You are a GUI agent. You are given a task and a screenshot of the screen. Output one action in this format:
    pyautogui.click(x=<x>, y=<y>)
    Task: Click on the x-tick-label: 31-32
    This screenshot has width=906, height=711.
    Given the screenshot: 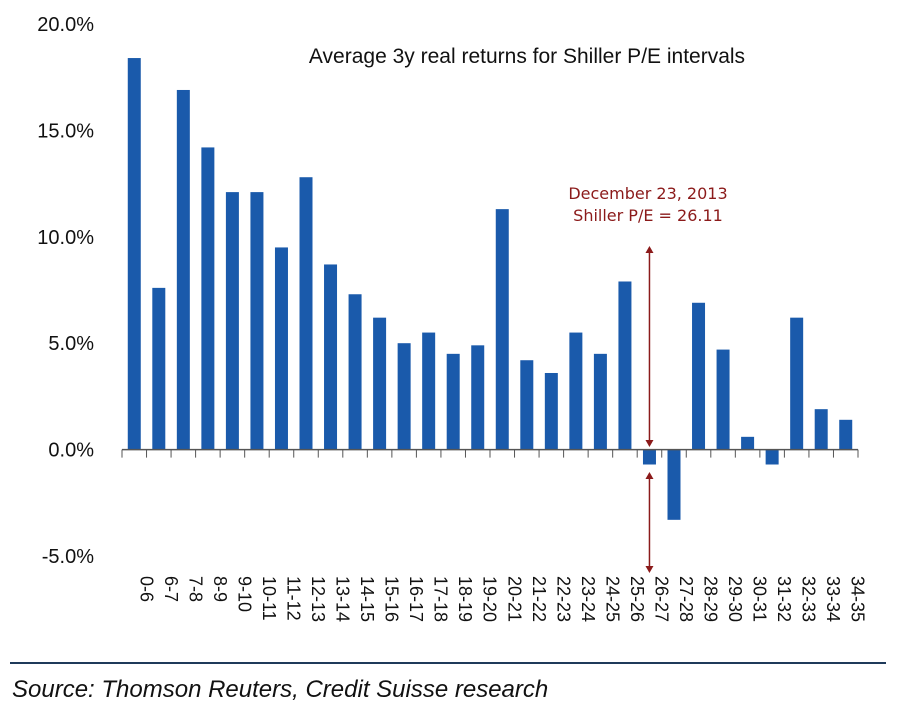 What is the action you would take?
    pyautogui.click(x=784, y=599)
    